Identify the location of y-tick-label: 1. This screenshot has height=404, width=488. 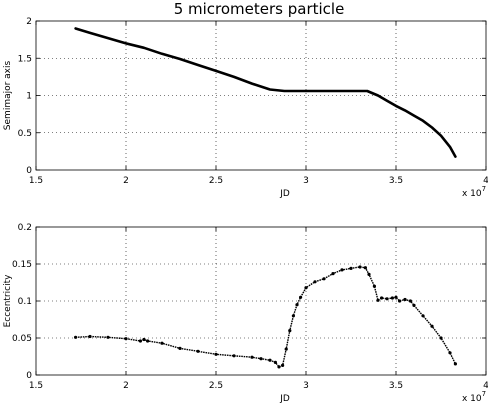
(29, 97).